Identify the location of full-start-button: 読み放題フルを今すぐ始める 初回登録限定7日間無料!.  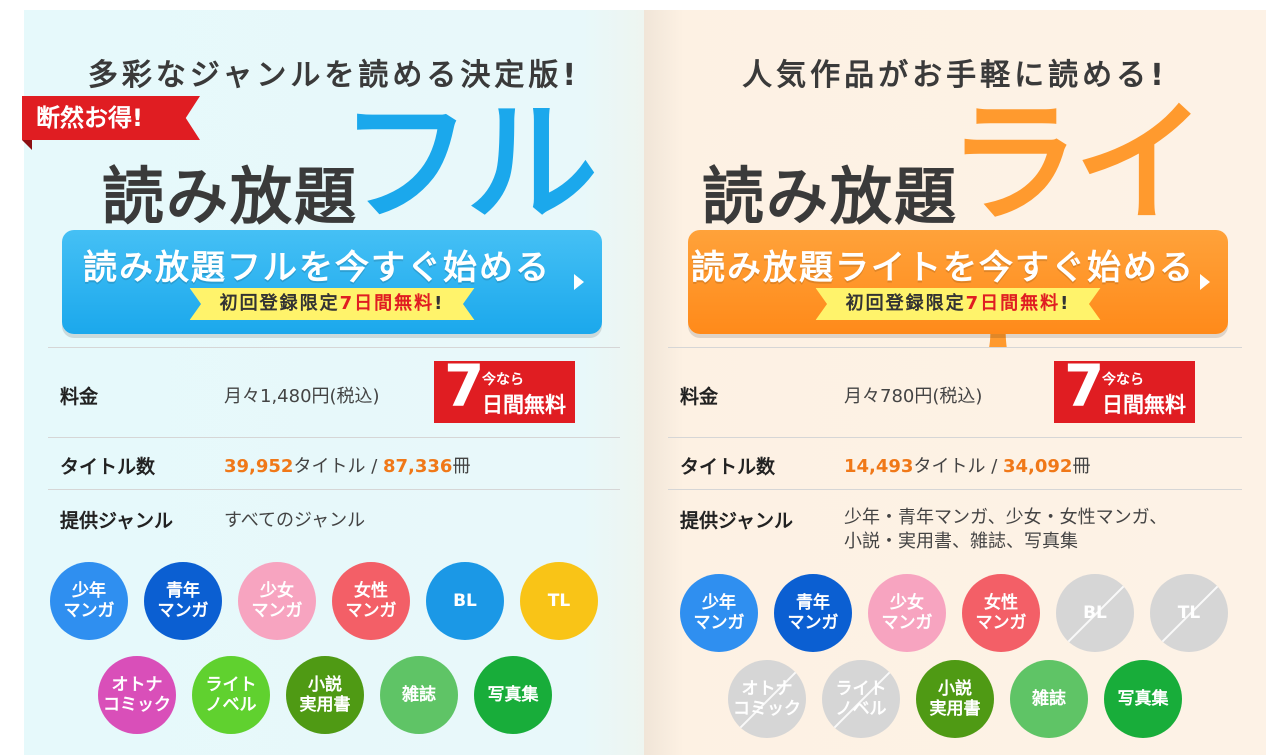
(332, 282).